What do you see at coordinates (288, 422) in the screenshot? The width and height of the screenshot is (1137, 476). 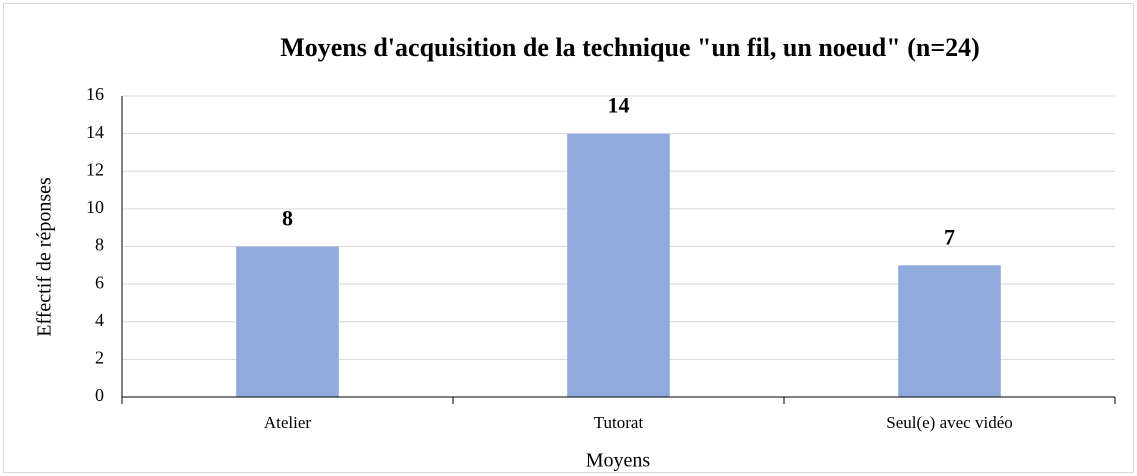 I see `x-tick-label: Atelier` at bounding box center [288, 422].